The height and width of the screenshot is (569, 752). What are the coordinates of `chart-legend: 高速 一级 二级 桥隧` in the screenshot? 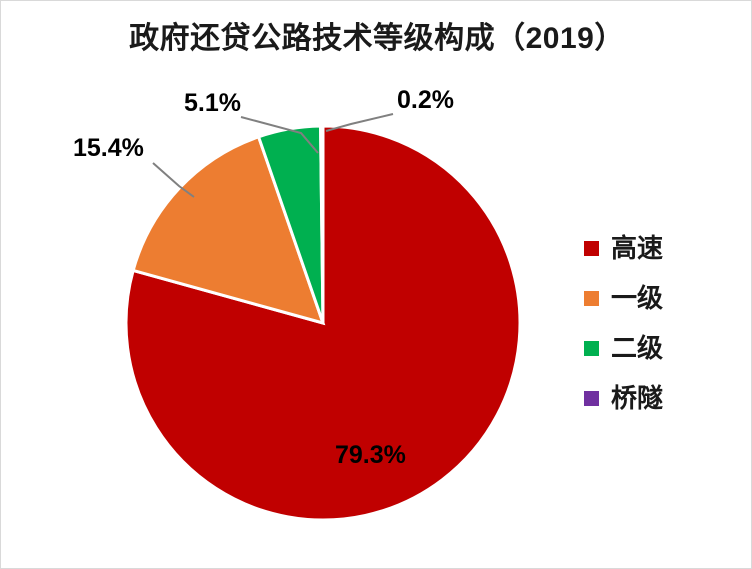 It's located at (659, 323).